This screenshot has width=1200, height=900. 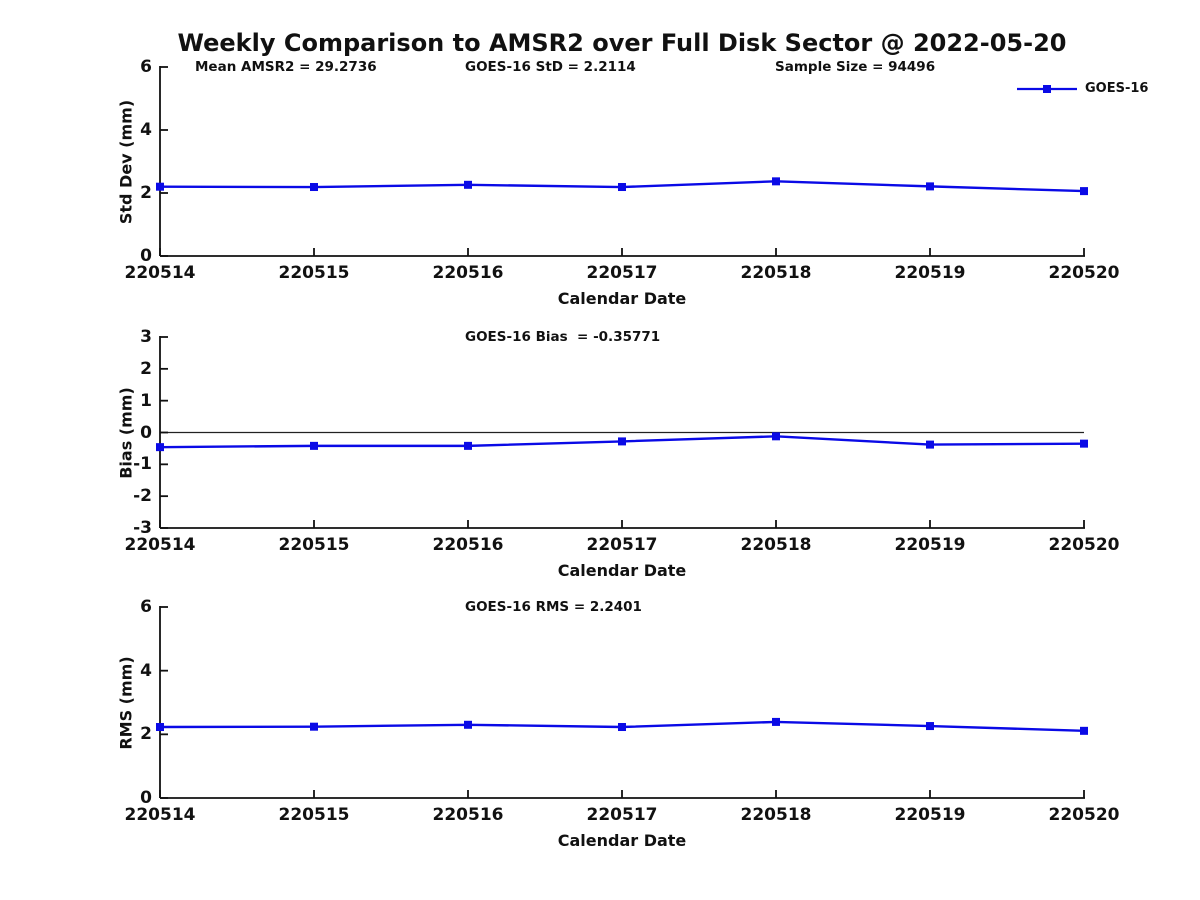 I want to click on rms-xlabel: Calendar Date, so click(x=622, y=840).